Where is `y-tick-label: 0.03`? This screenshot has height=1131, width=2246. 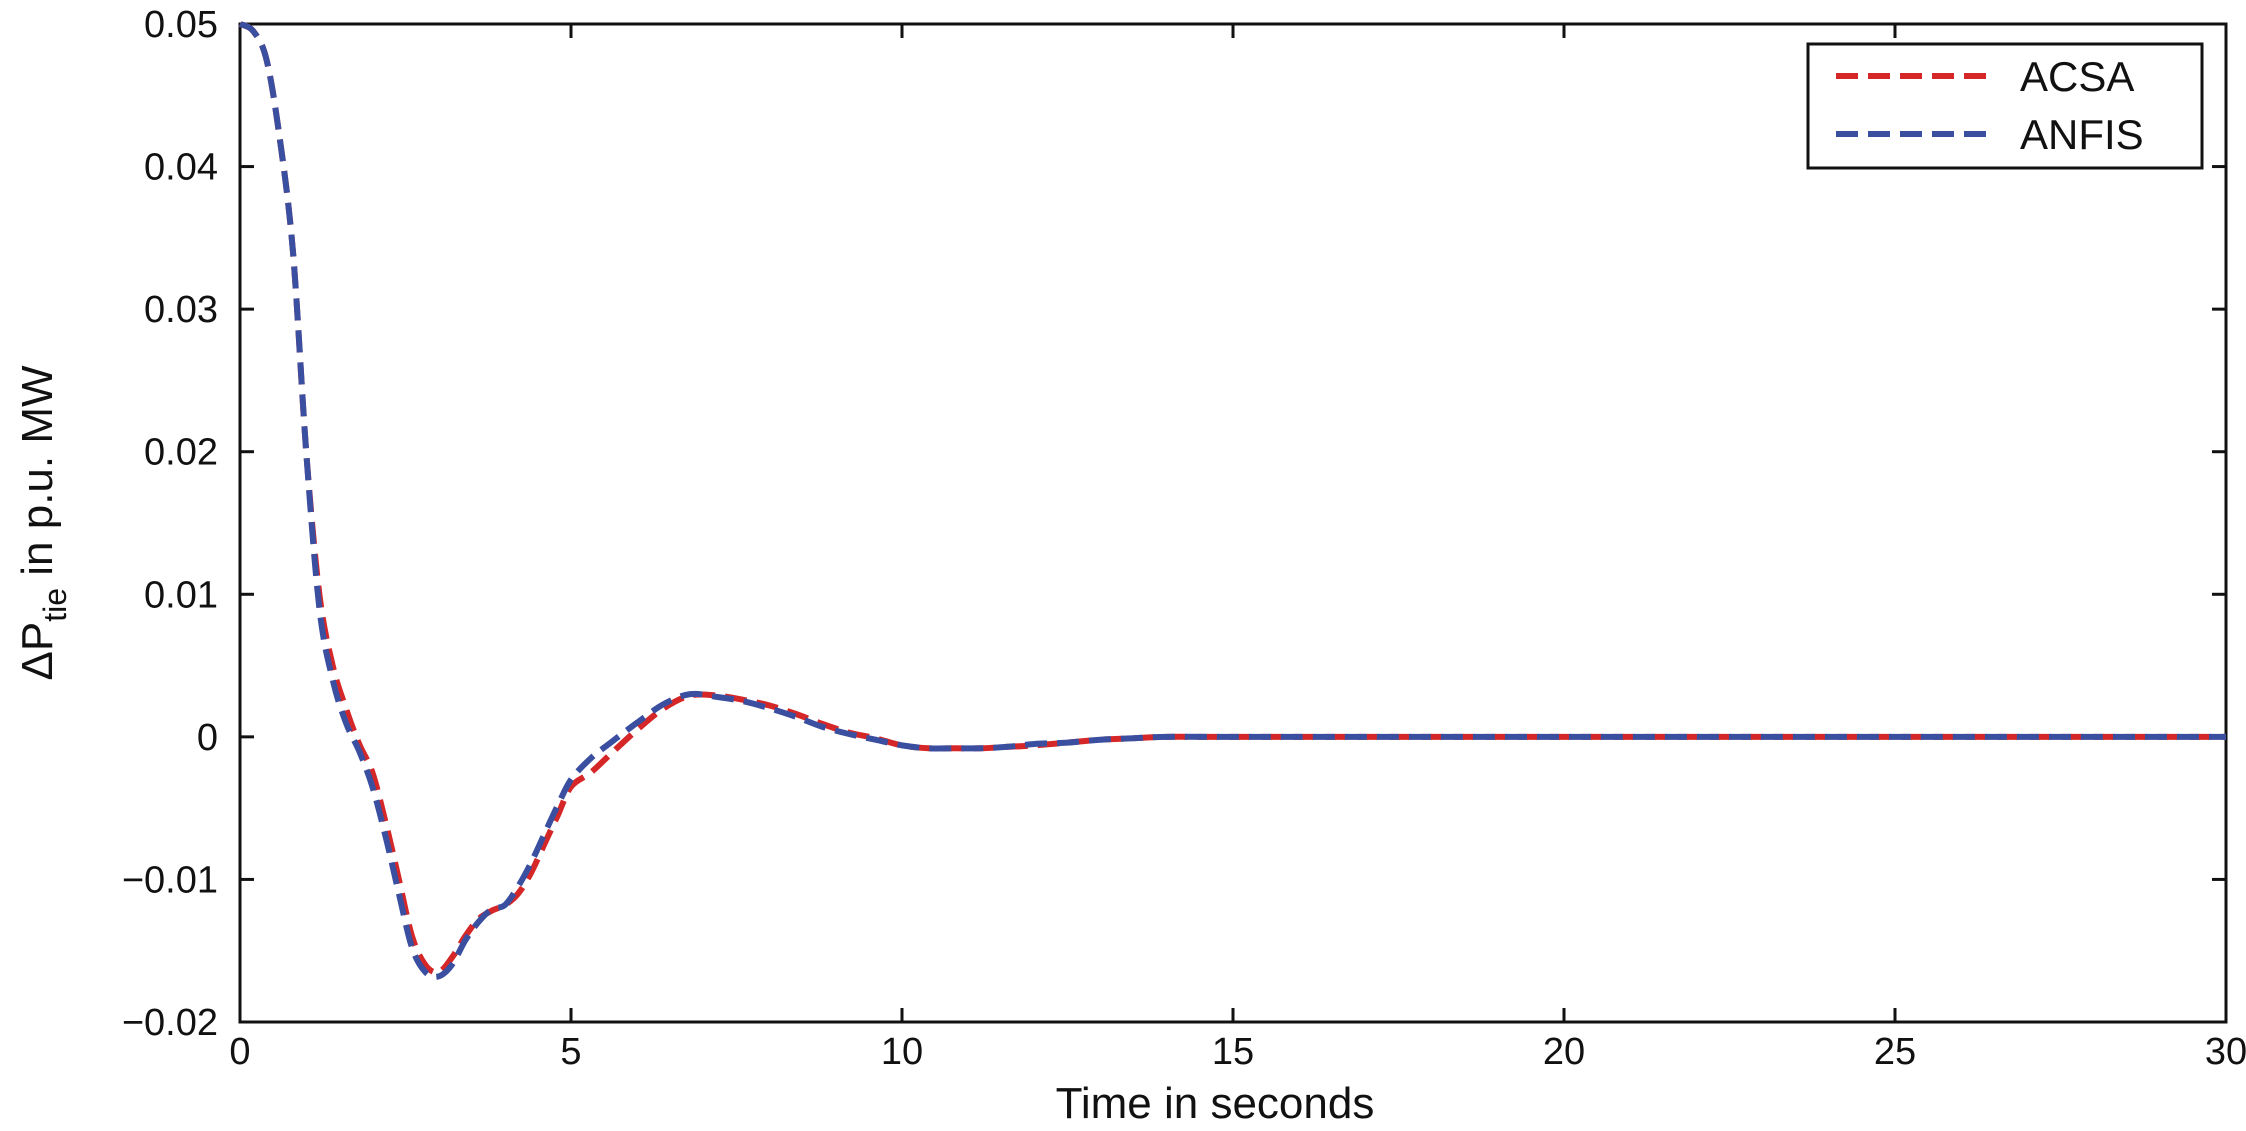 y-tick-label: 0.03 is located at coordinates (181, 310).